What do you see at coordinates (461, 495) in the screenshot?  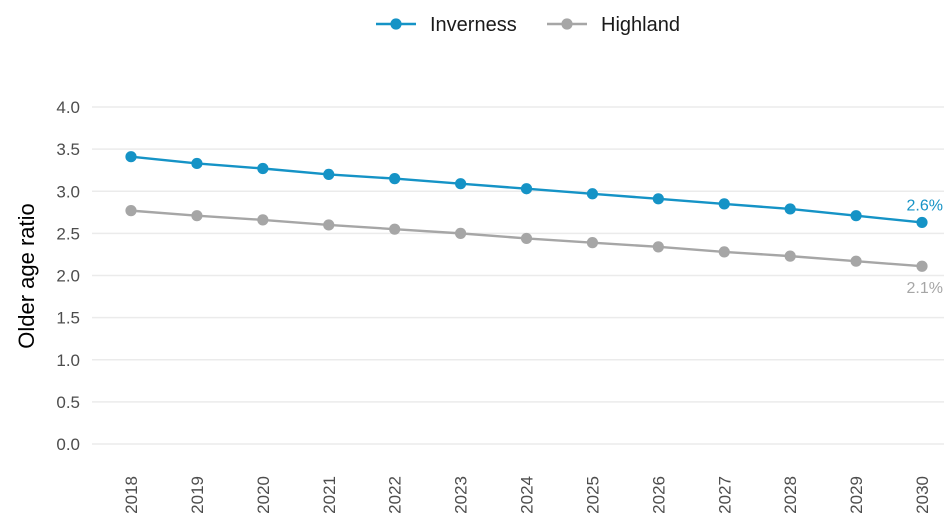 I see `x-tick-label: 2023` at bounding box center [461, 495].